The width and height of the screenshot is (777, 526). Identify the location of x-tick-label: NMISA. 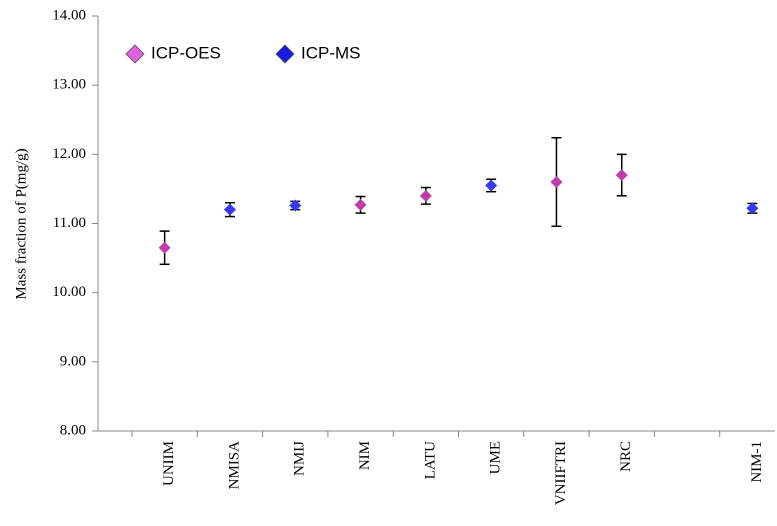
(234, 465).